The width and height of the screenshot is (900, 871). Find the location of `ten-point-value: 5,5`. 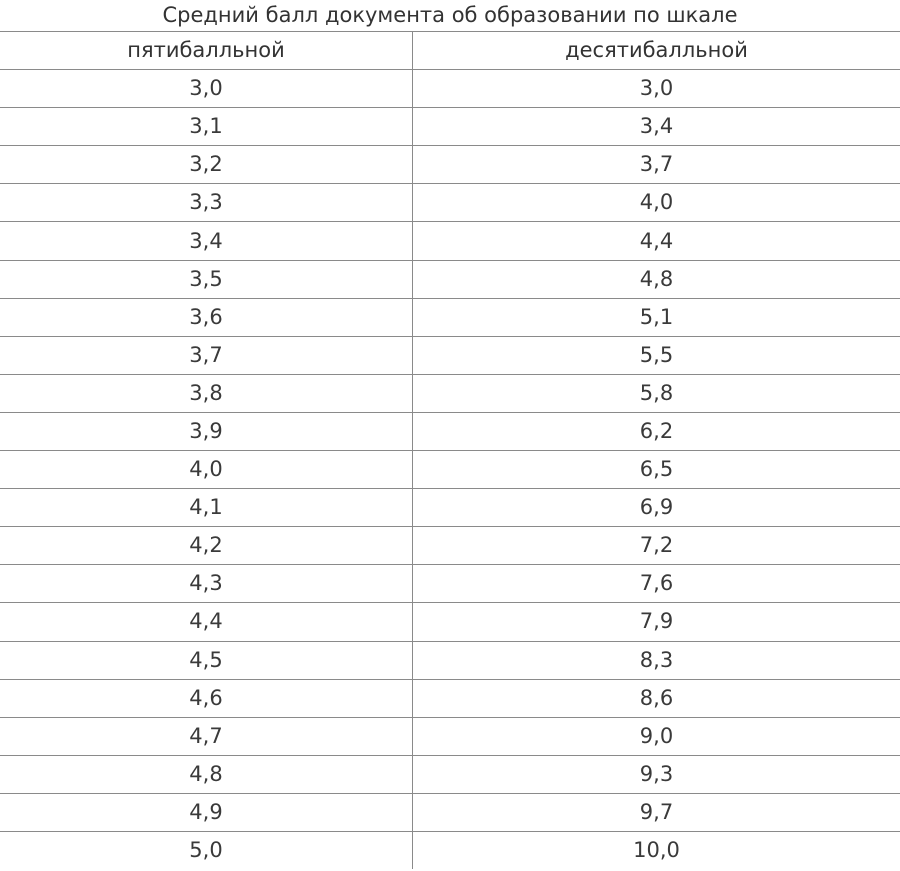

ten-point-value: 5,5 is located at coordinates (656, 355).